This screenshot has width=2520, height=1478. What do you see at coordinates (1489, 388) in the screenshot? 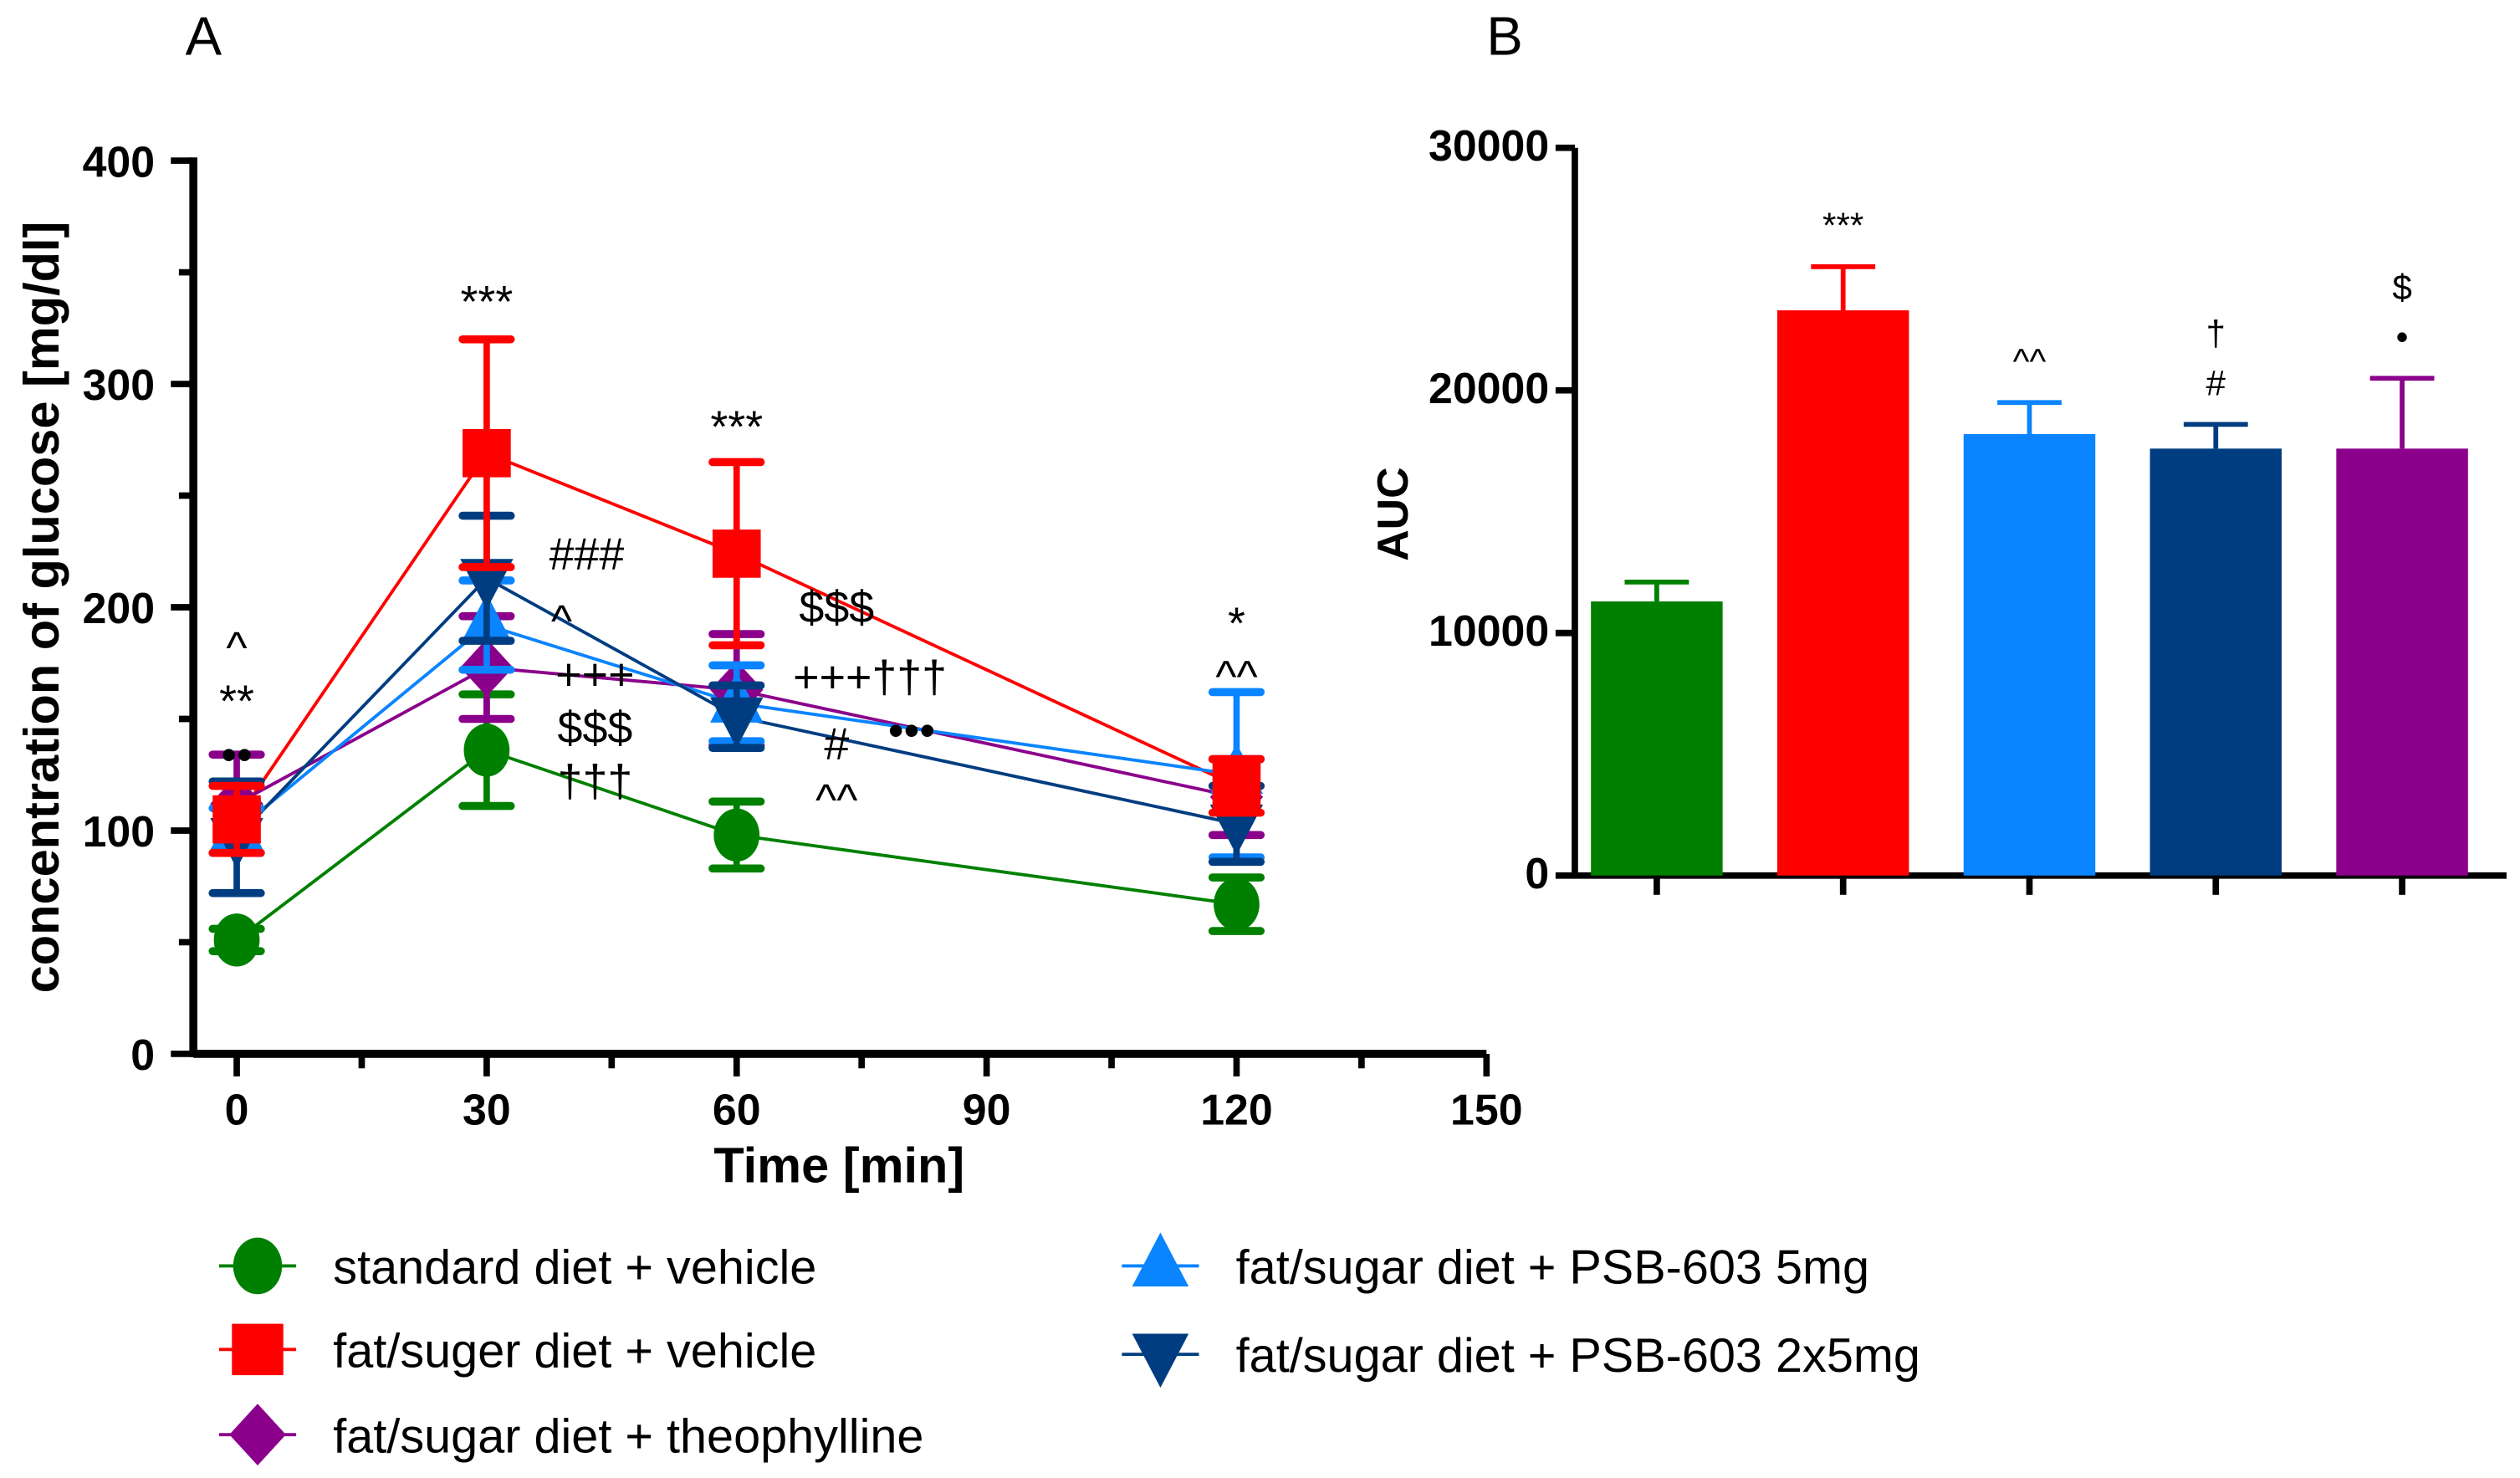
I see `y-tick-label: 20000` at bounding box center [1489, 388].